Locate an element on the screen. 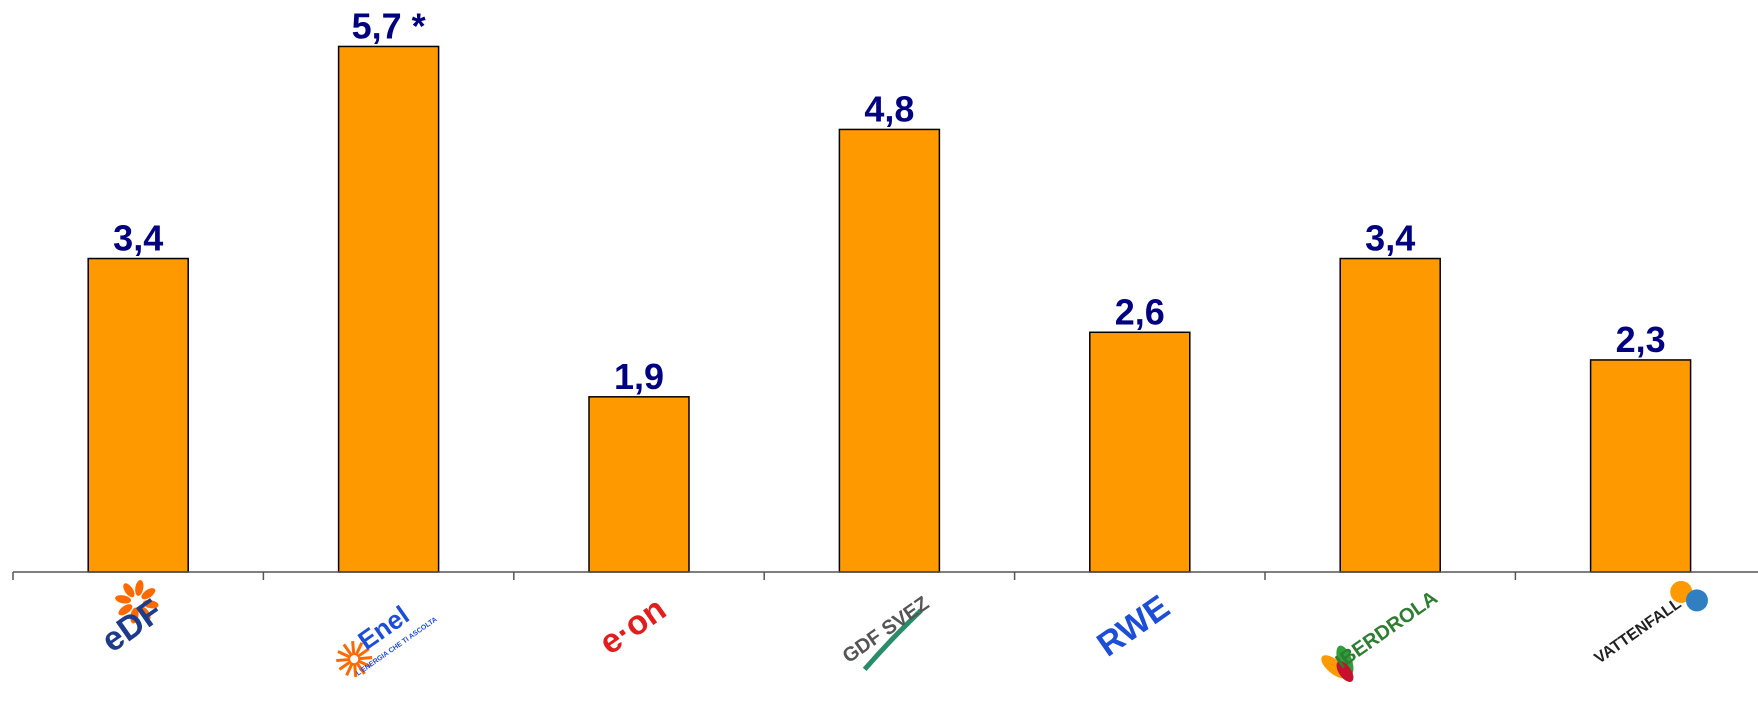 The height and width of the screenshot is (705, 1758). data-label: 4,8 is located at coordinates (889, 108).